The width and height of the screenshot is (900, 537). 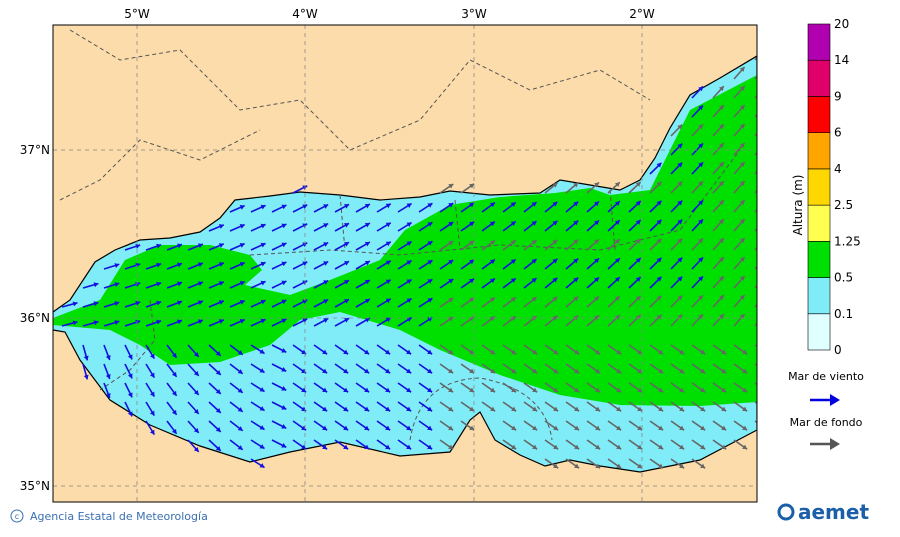 I want to click on lat-label: 37°N, so click(x=35, y=150).